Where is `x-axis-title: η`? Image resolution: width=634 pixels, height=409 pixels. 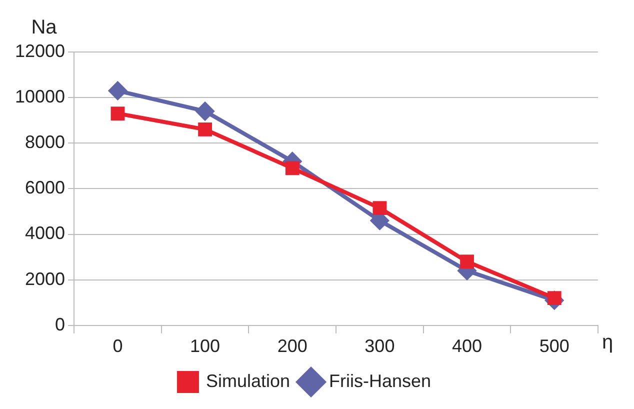
x-axis-title: η is located at coordinates (608, 343).